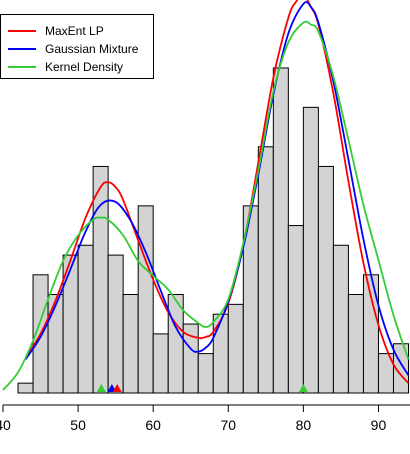 Image resolution: width=410 pixels, height=454 pixels. Describe the element at coordinates (153, 425) in the screenshot. I see `x-tick-label: 60` at that location.